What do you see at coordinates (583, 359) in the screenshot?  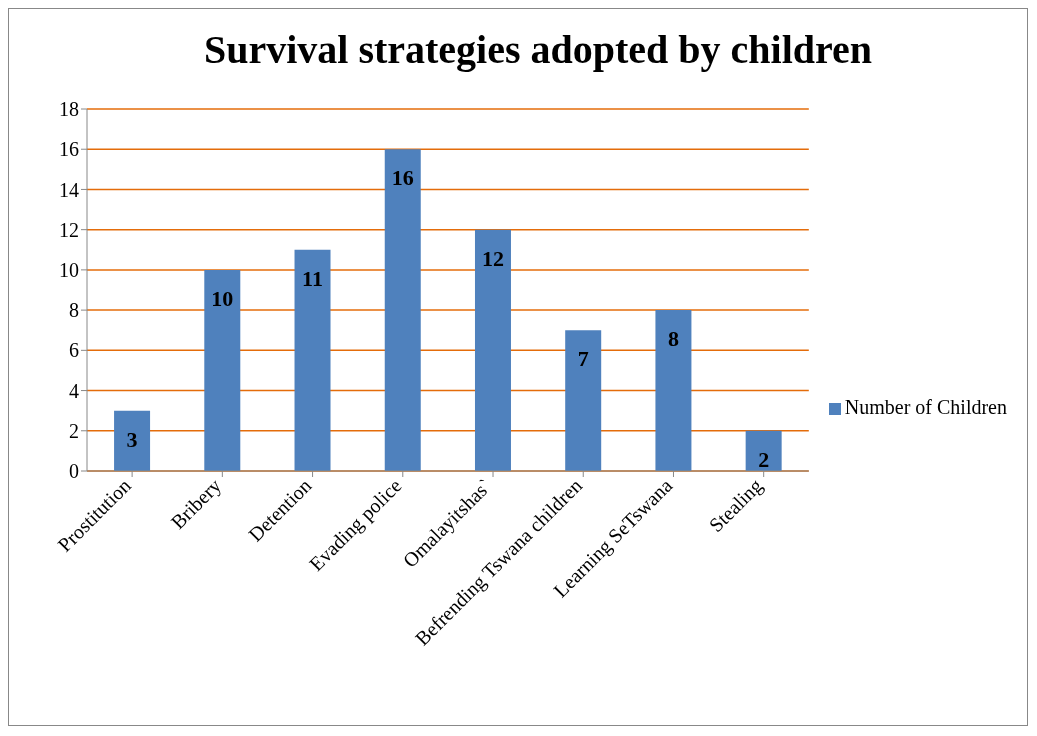 I see `data-label: 7` at bounding box center [583, 359].